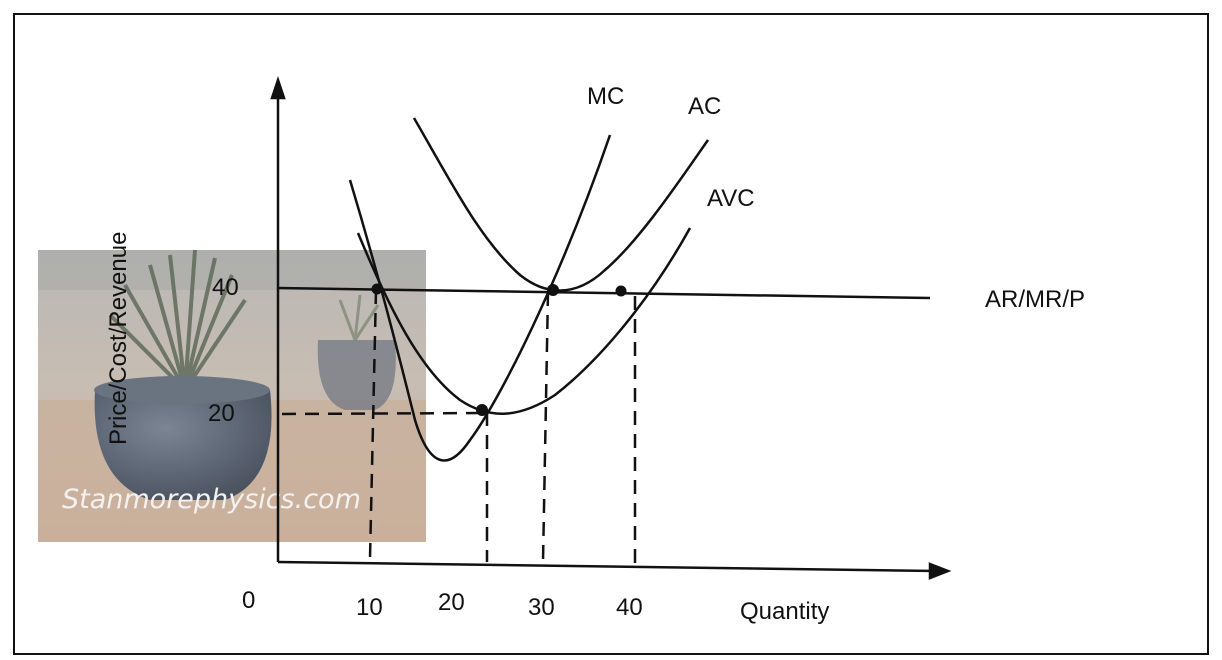 Image resolution: width=1222 pixels, height=660 pixels. I want to click on point-q10, so click(377, 289).